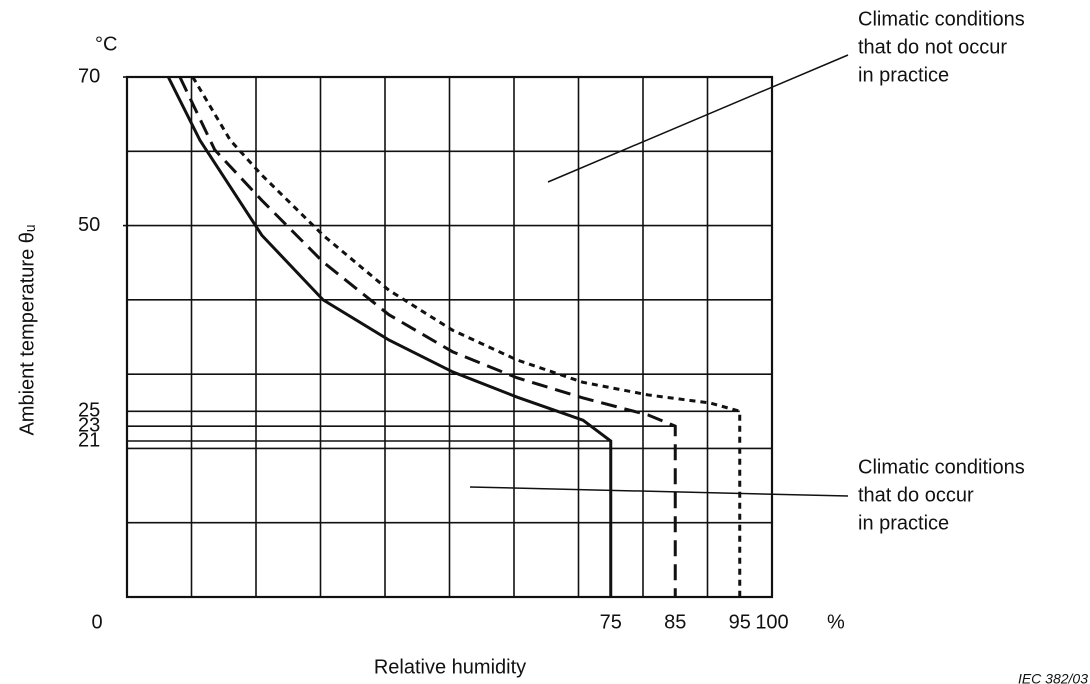 The height and width of the screenshot is (684, 1090). I want to click on annotation: that do not occur, so click(932, 47).